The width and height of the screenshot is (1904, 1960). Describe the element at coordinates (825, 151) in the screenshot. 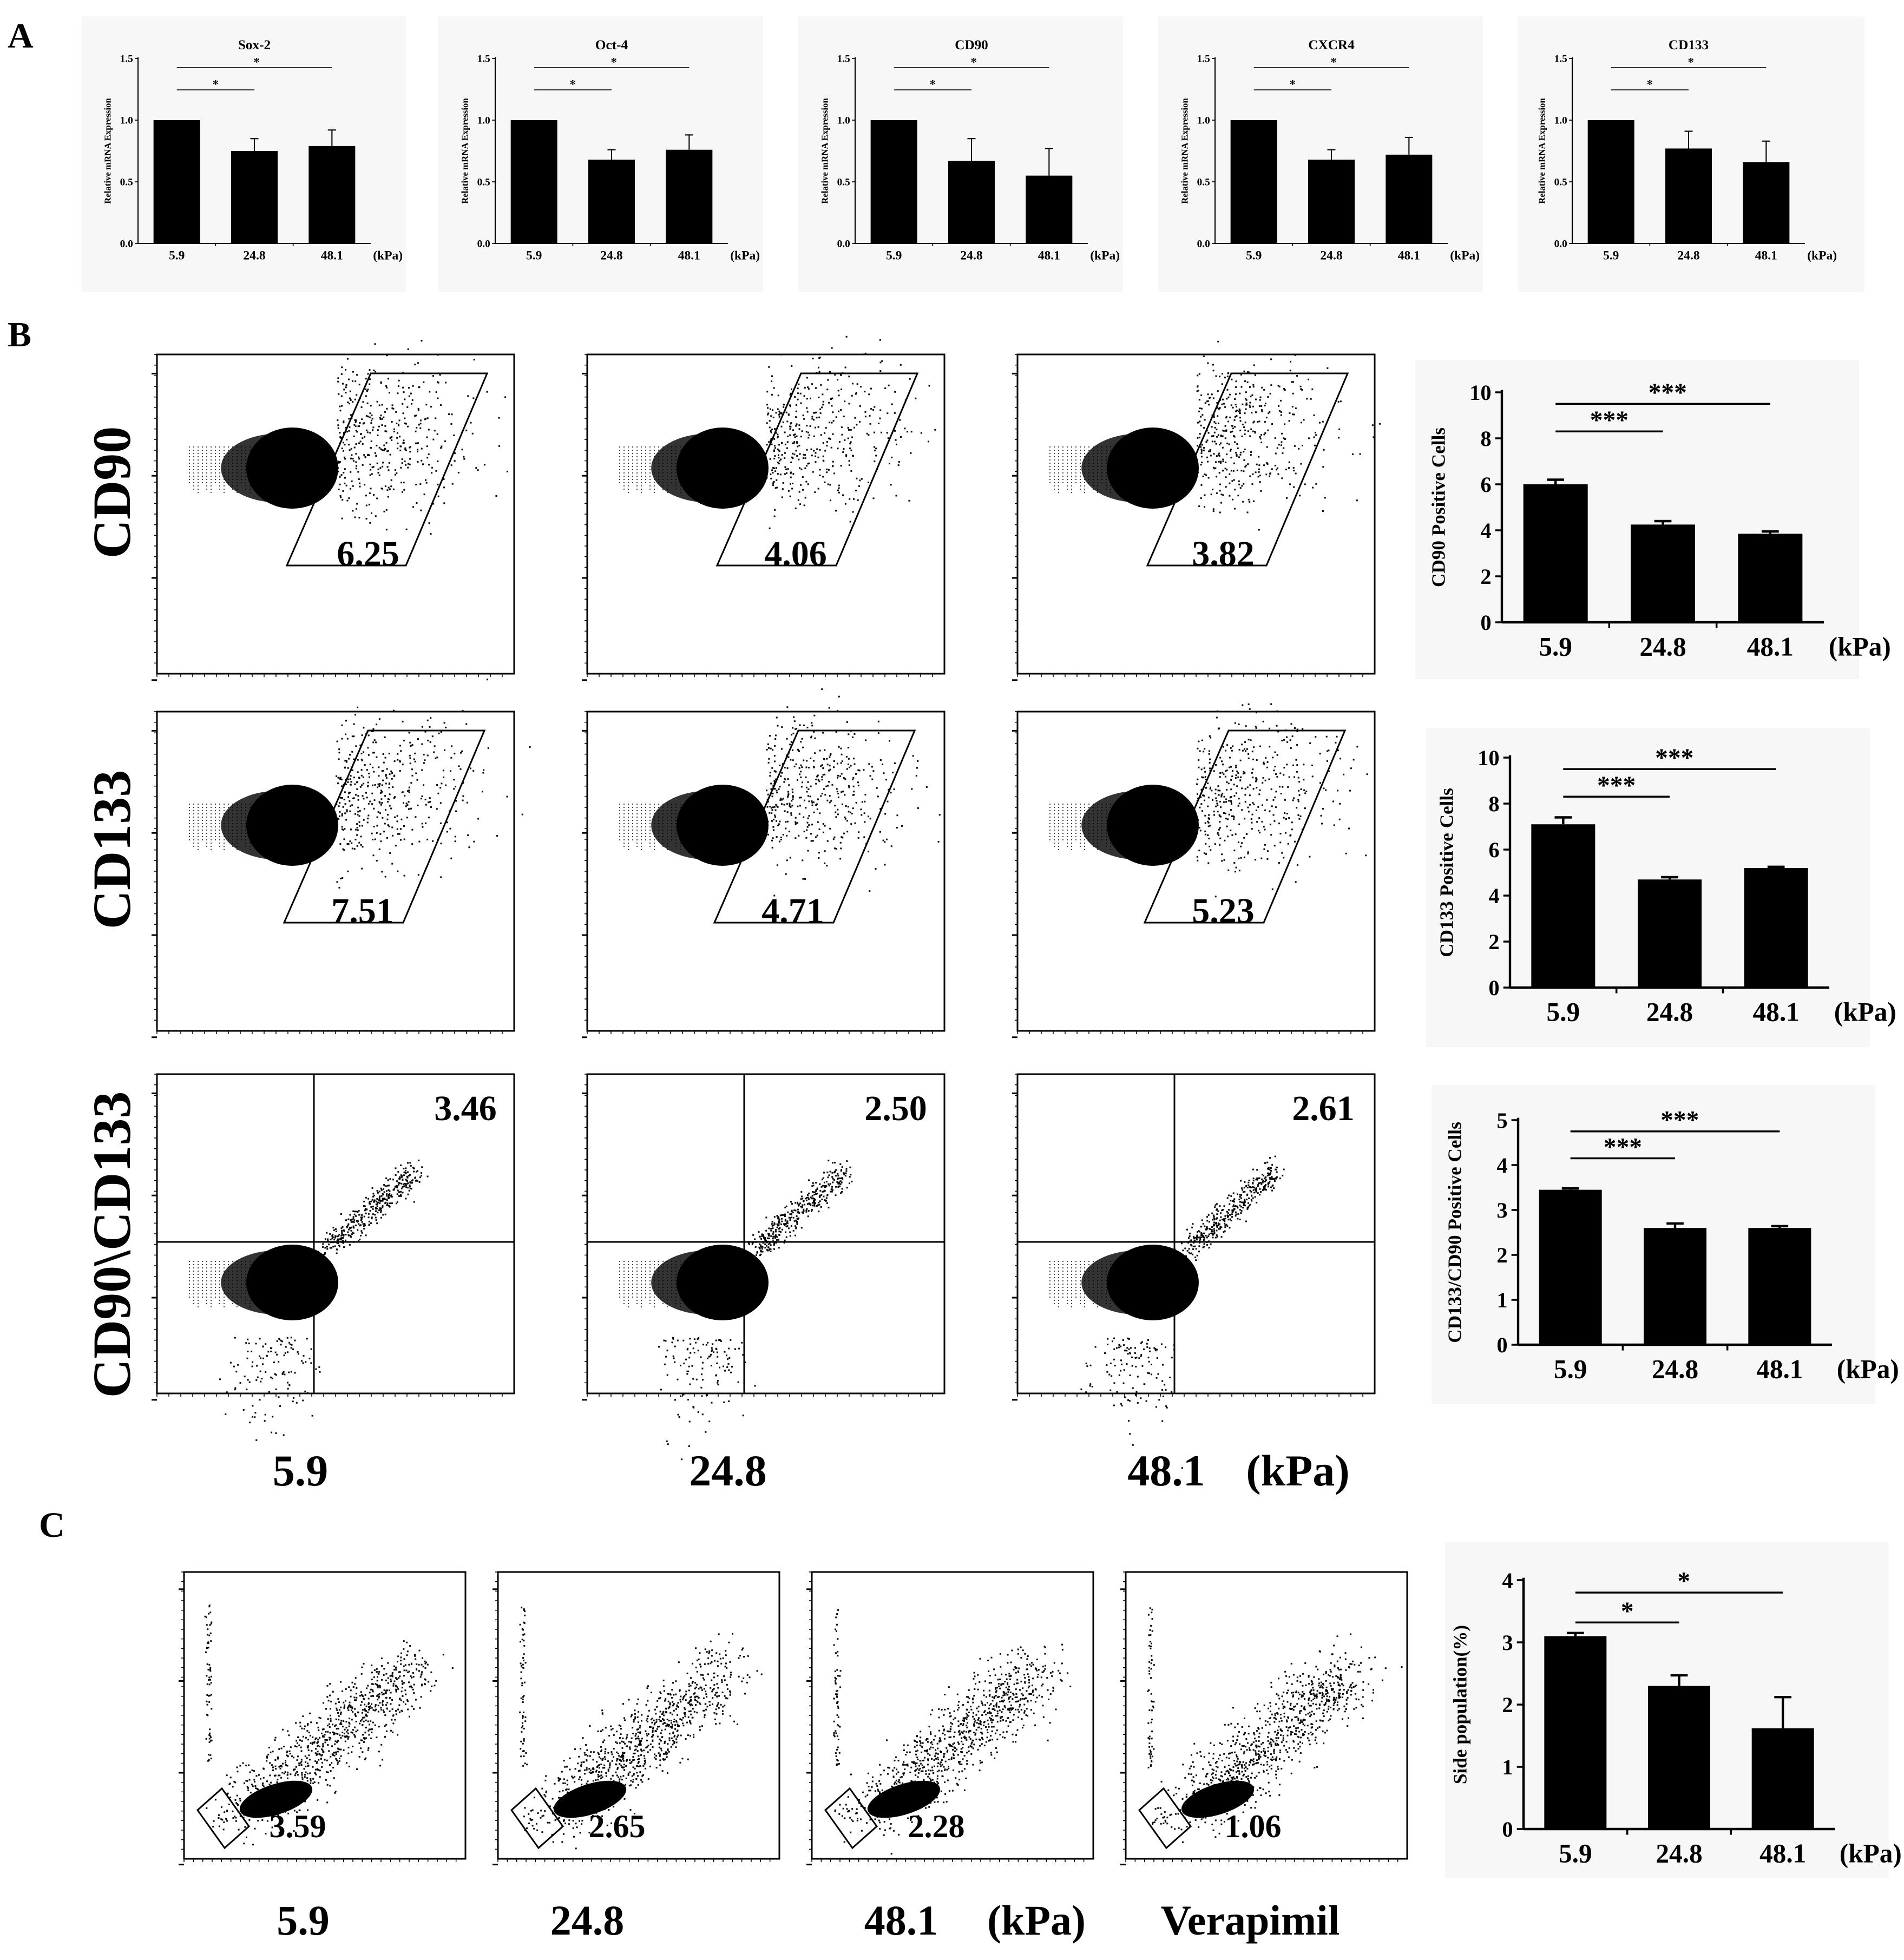

I see `y-axis-label: Relative mRNA Expression` at that location.